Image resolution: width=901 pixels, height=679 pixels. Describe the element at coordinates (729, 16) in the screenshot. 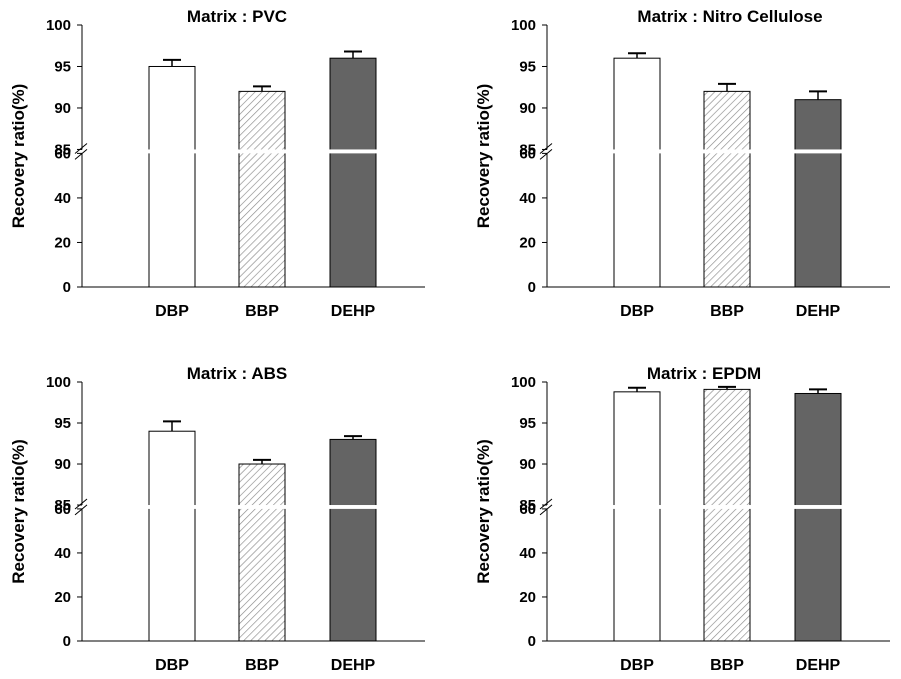

I see `chart-title: Matrix : Nitro Cellulose` at that location.